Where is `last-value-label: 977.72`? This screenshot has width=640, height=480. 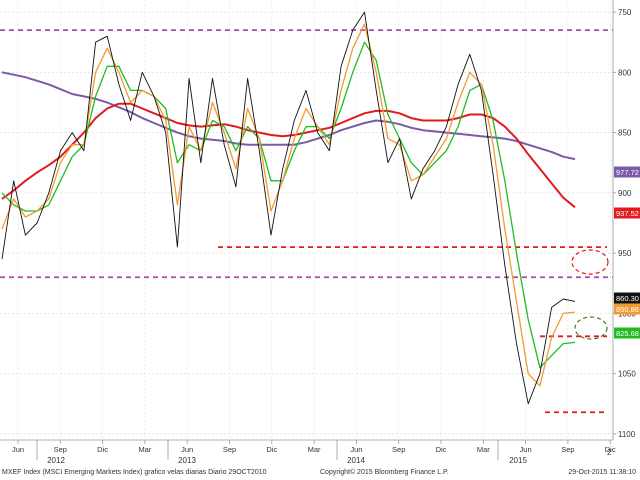 last-value-label: 977.72 is located at coordinates (627, 172).